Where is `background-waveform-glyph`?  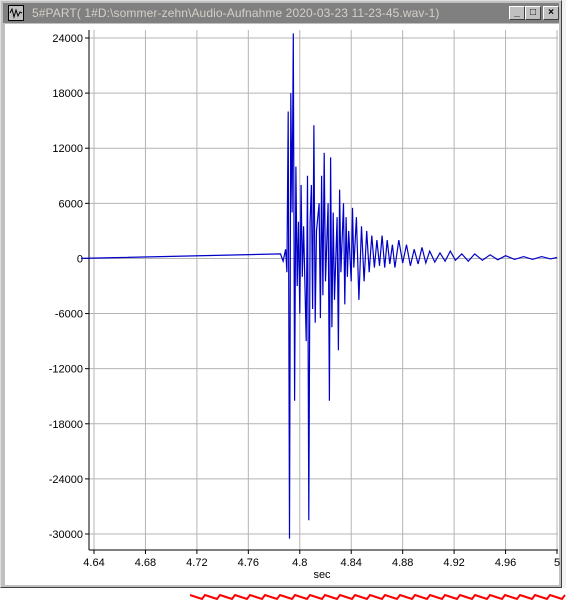
background-waveform-glyph is located at coordinates (377, 597).